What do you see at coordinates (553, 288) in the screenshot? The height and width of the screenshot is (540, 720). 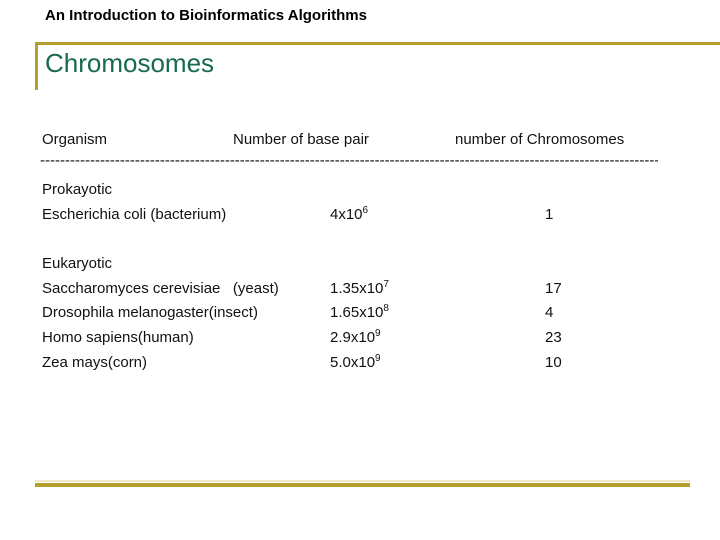 I see `chromosome-count: 17` at bounding box center [553, 288].